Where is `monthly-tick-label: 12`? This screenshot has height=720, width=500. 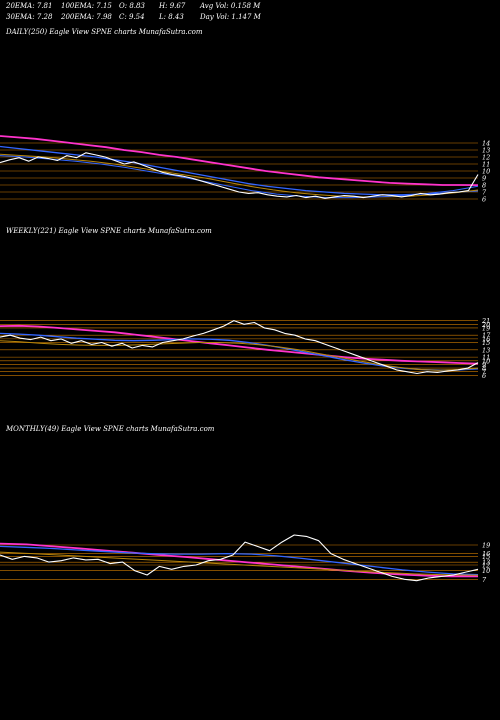 monthly-tick-label: 12 is located at coordinates (486, 566).